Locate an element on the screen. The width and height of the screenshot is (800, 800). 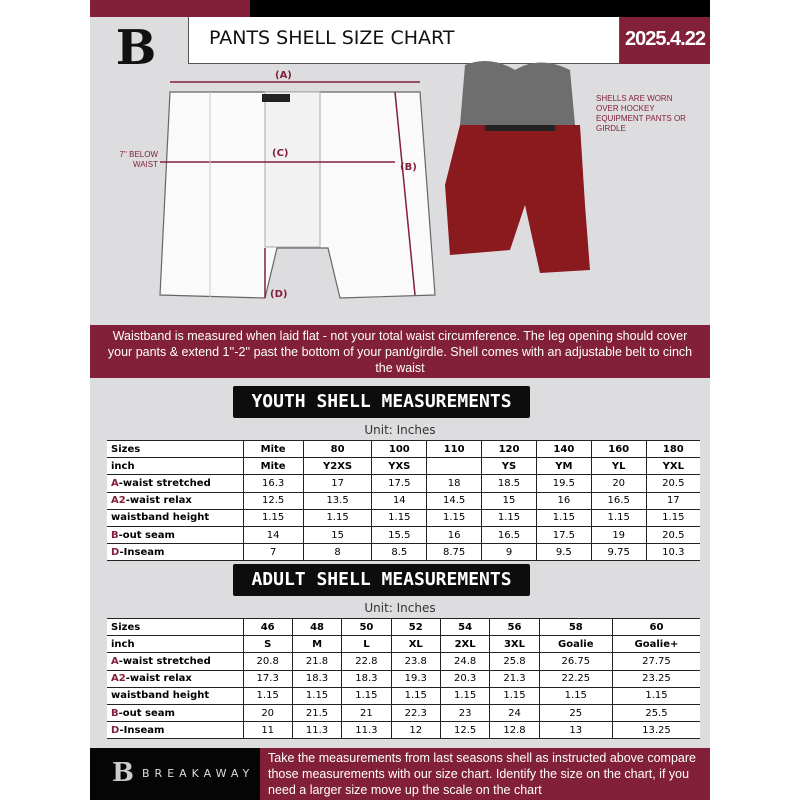
table-cell: 20 is located at coordinates (267, 713).